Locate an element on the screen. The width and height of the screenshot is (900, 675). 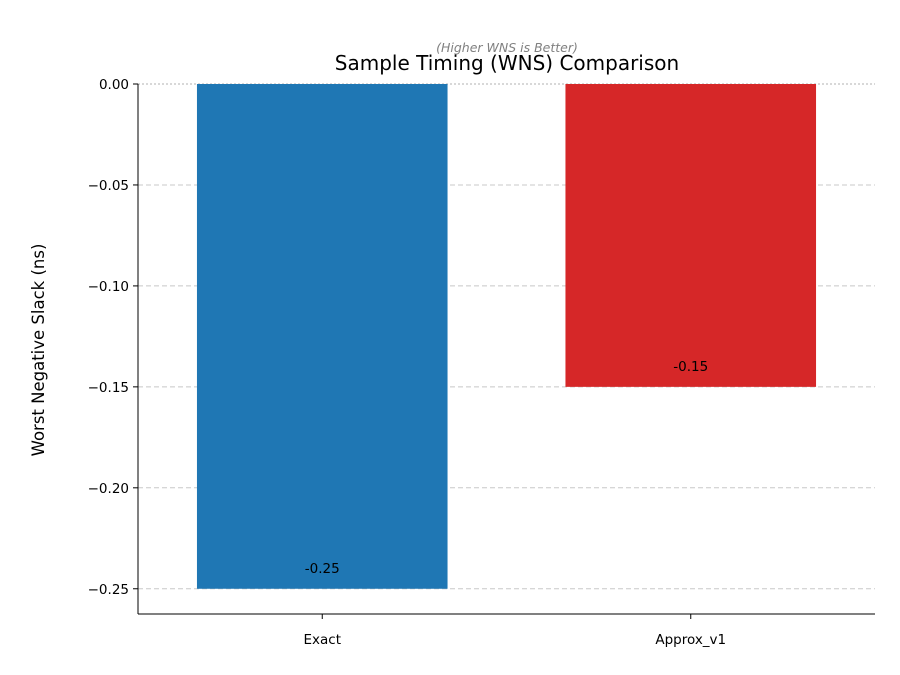
y-tick-label: −0.25 is located at coordinates (108, 590).